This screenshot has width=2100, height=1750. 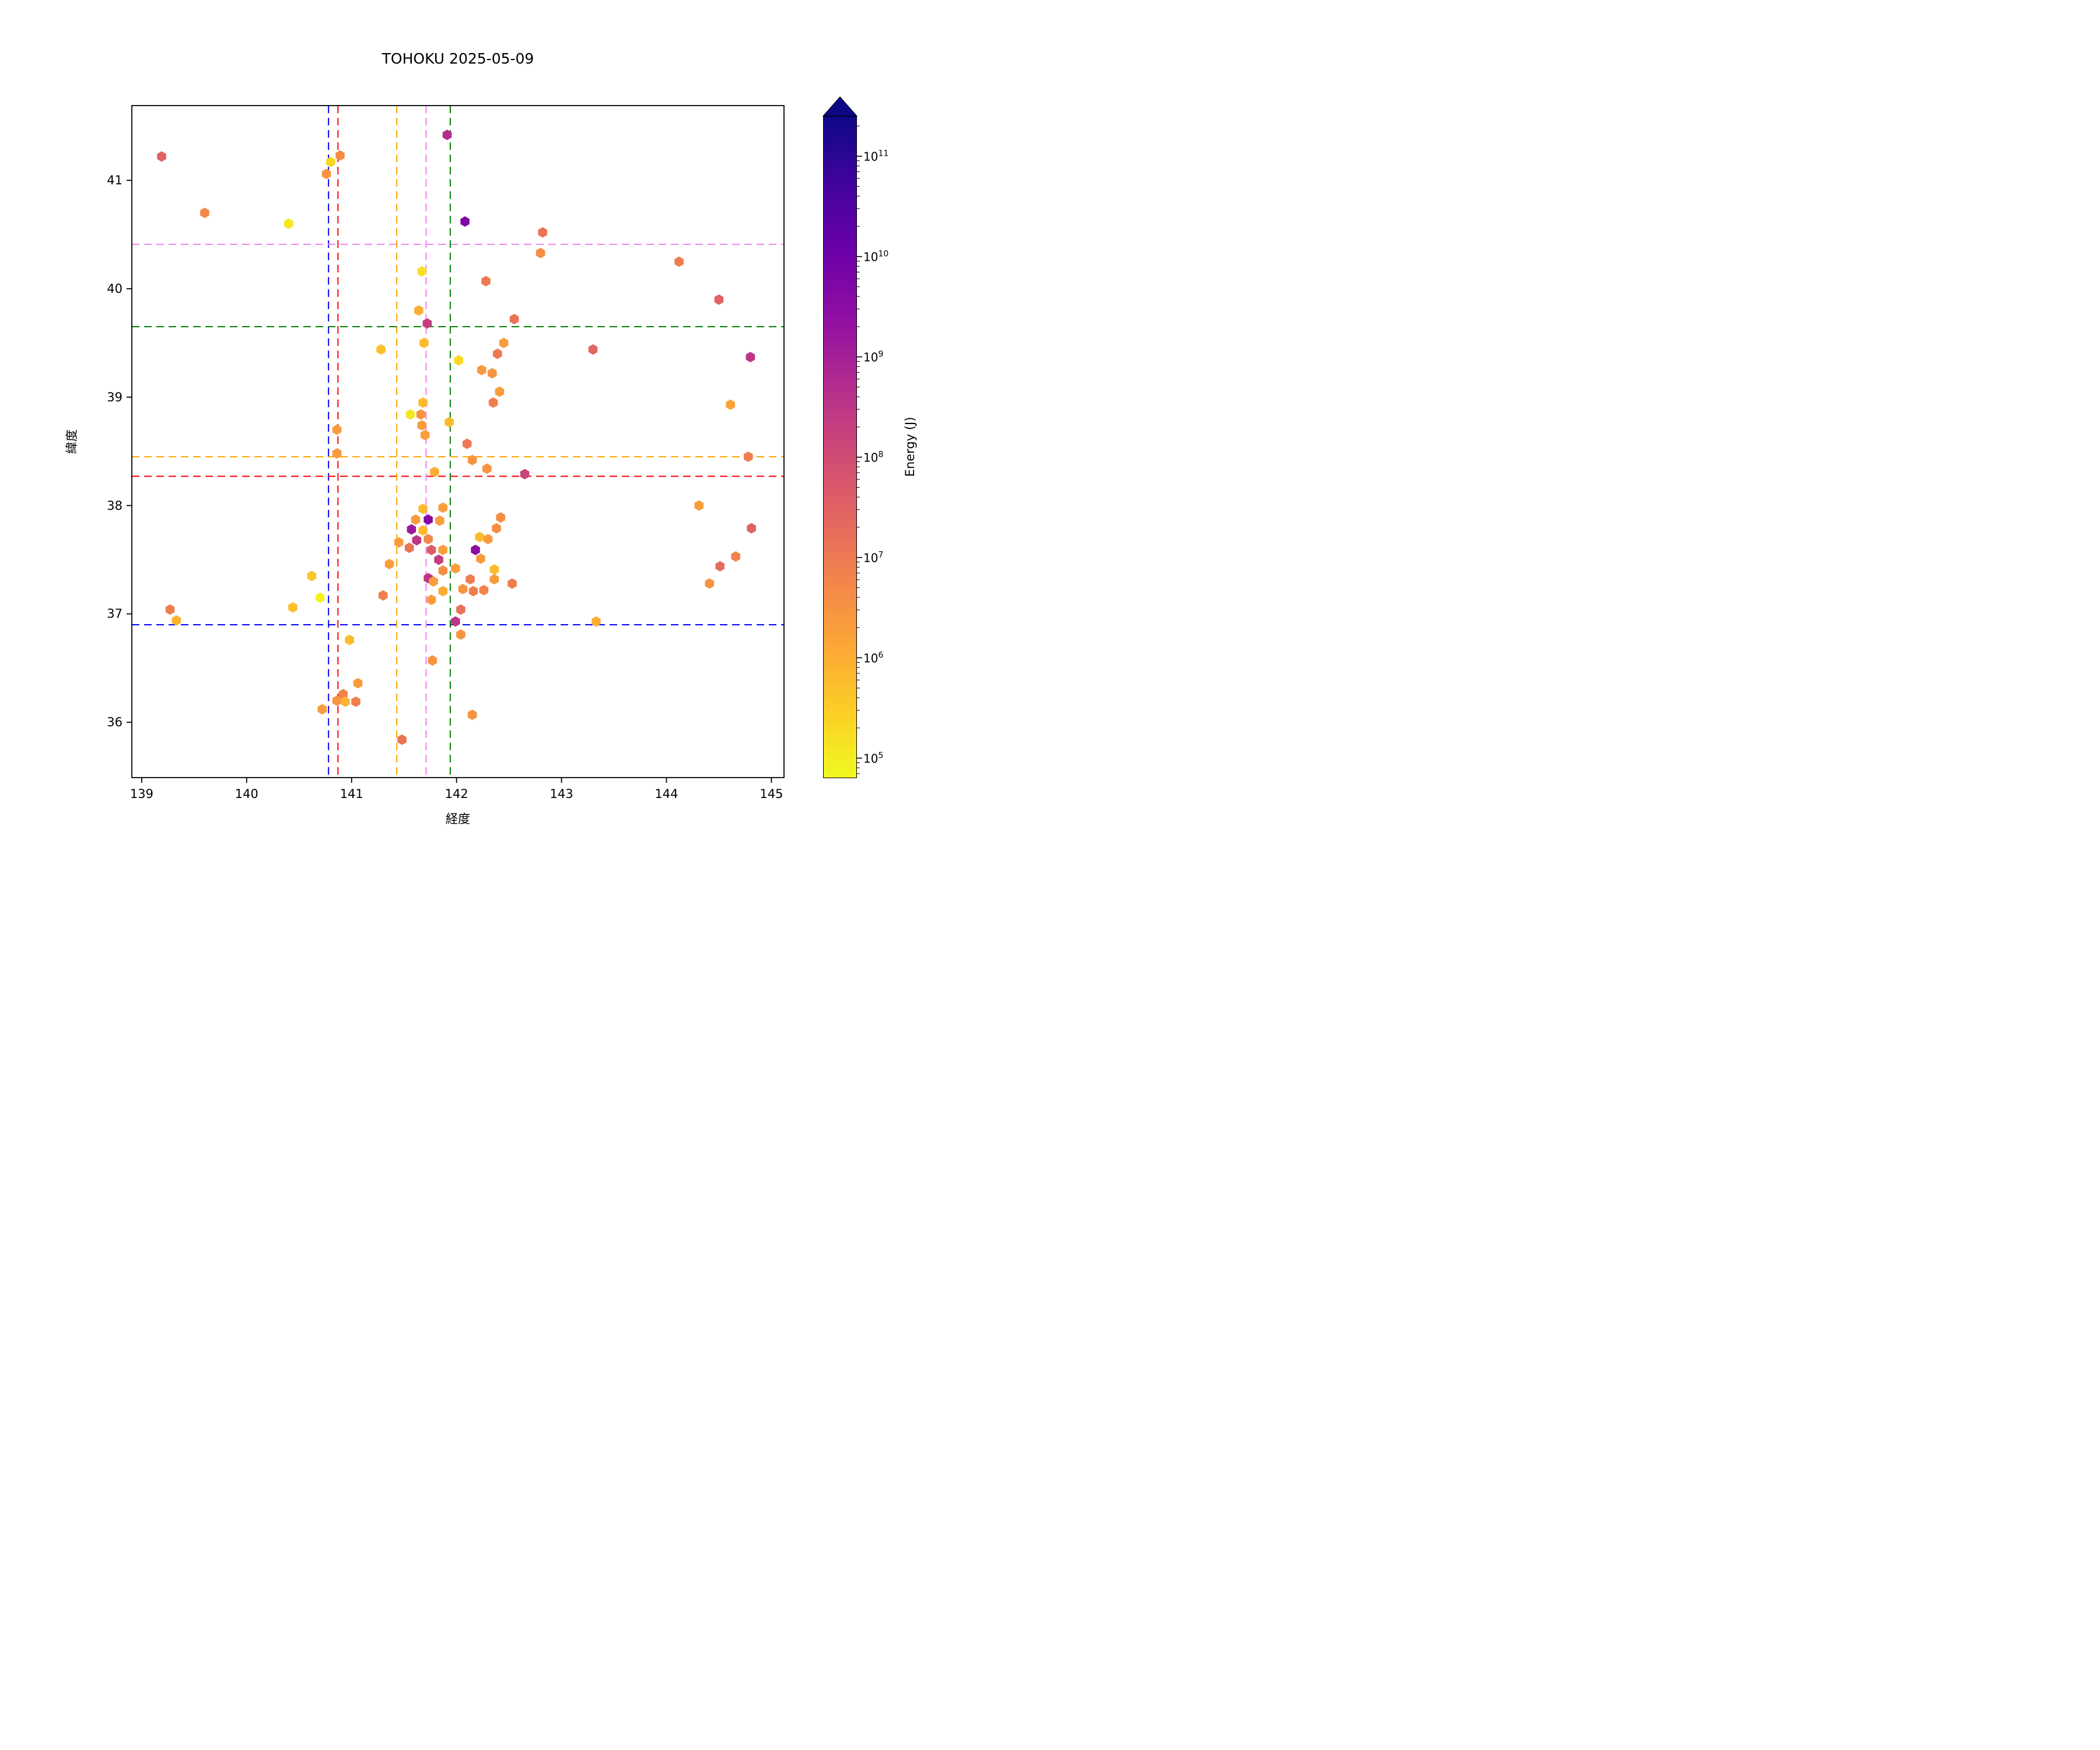 I want to click on y-tick-label: 38, so click(x=115, y=505).